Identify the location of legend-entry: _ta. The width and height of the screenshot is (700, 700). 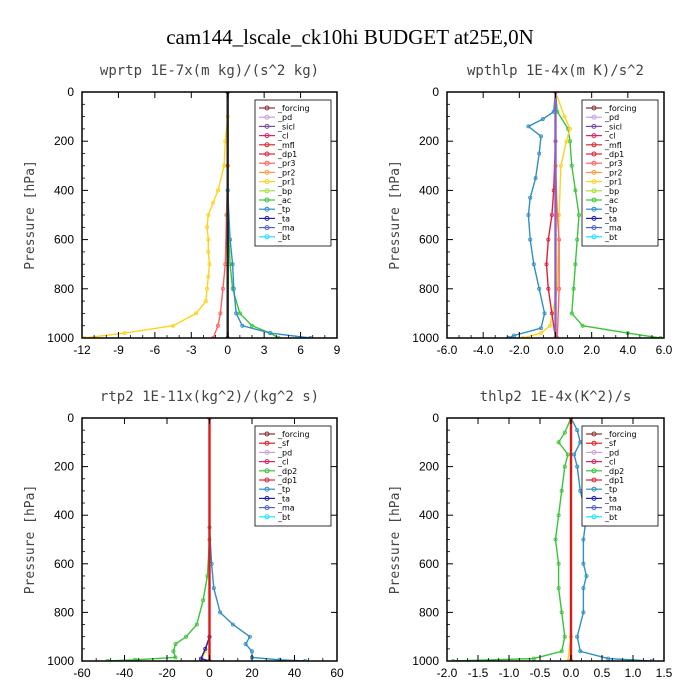
(283, 498).